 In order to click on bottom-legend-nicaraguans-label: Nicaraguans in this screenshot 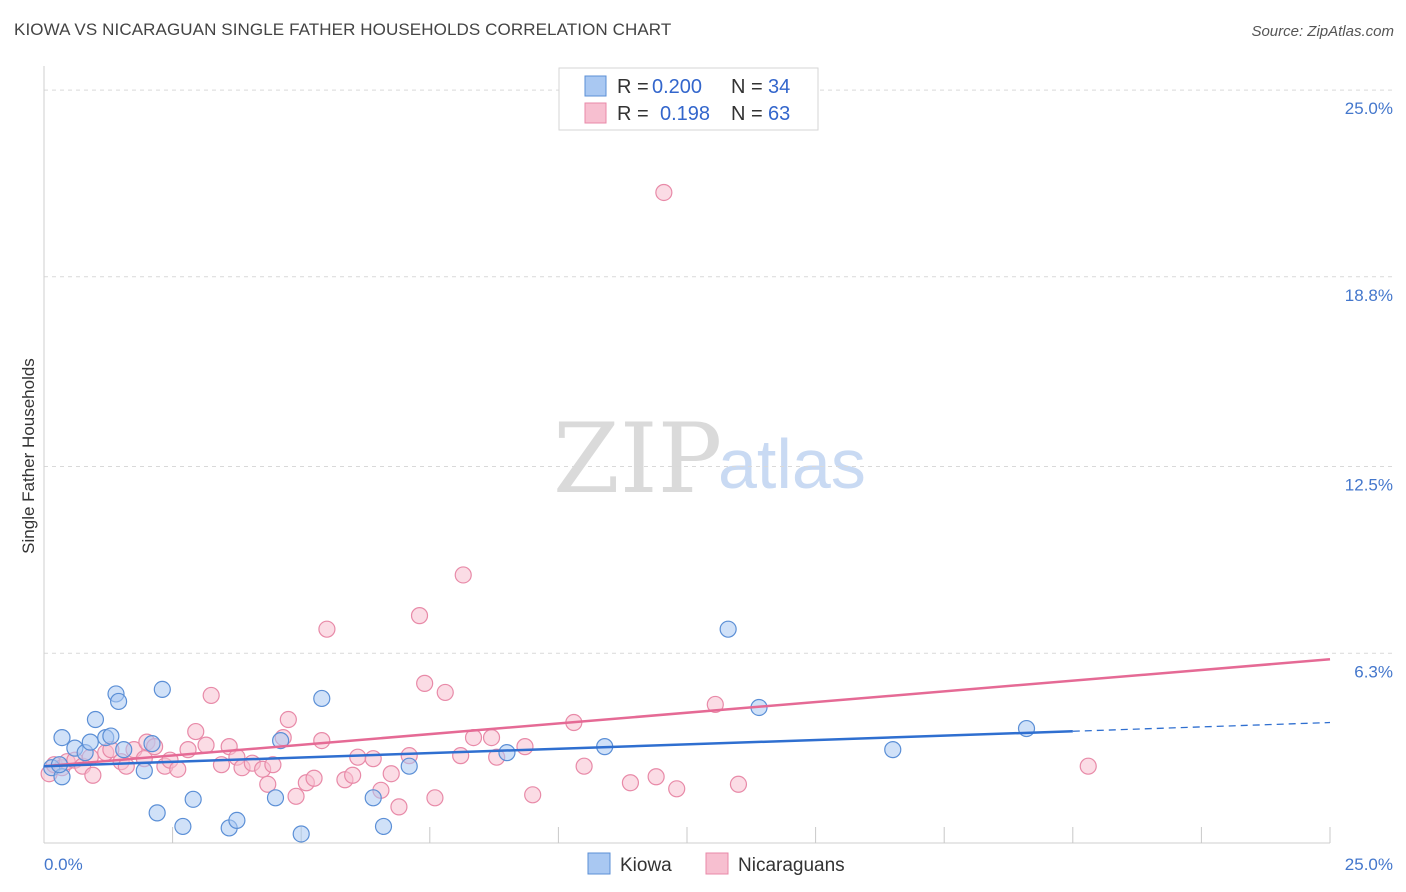, I will do `click(791, 865)`.